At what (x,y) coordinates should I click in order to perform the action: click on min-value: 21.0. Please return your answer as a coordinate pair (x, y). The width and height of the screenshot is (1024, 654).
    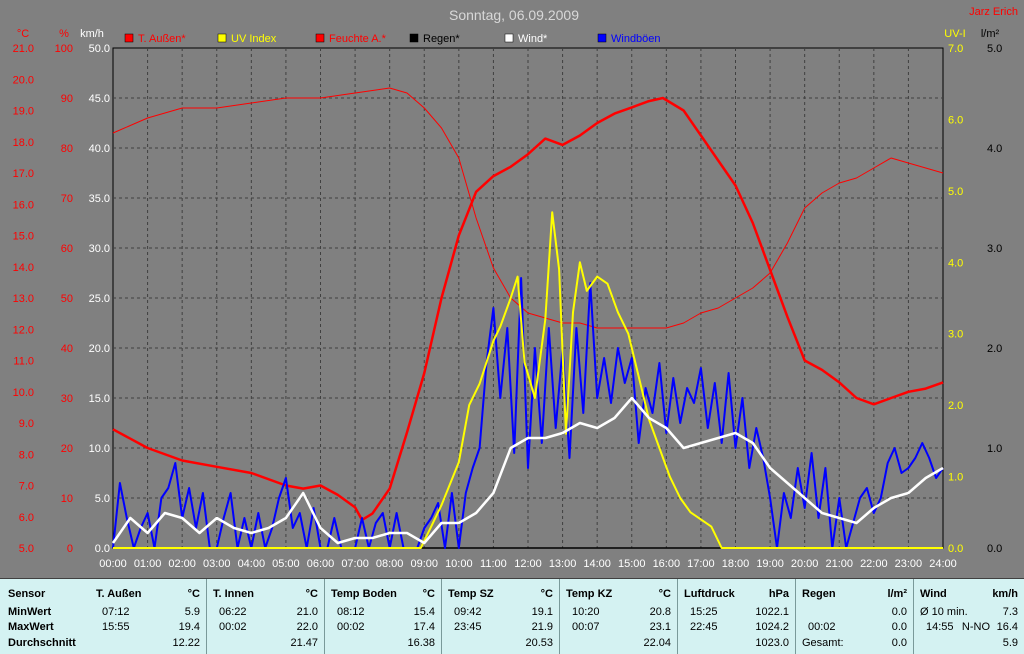
    Looking at the image, I should click on (307, 612).